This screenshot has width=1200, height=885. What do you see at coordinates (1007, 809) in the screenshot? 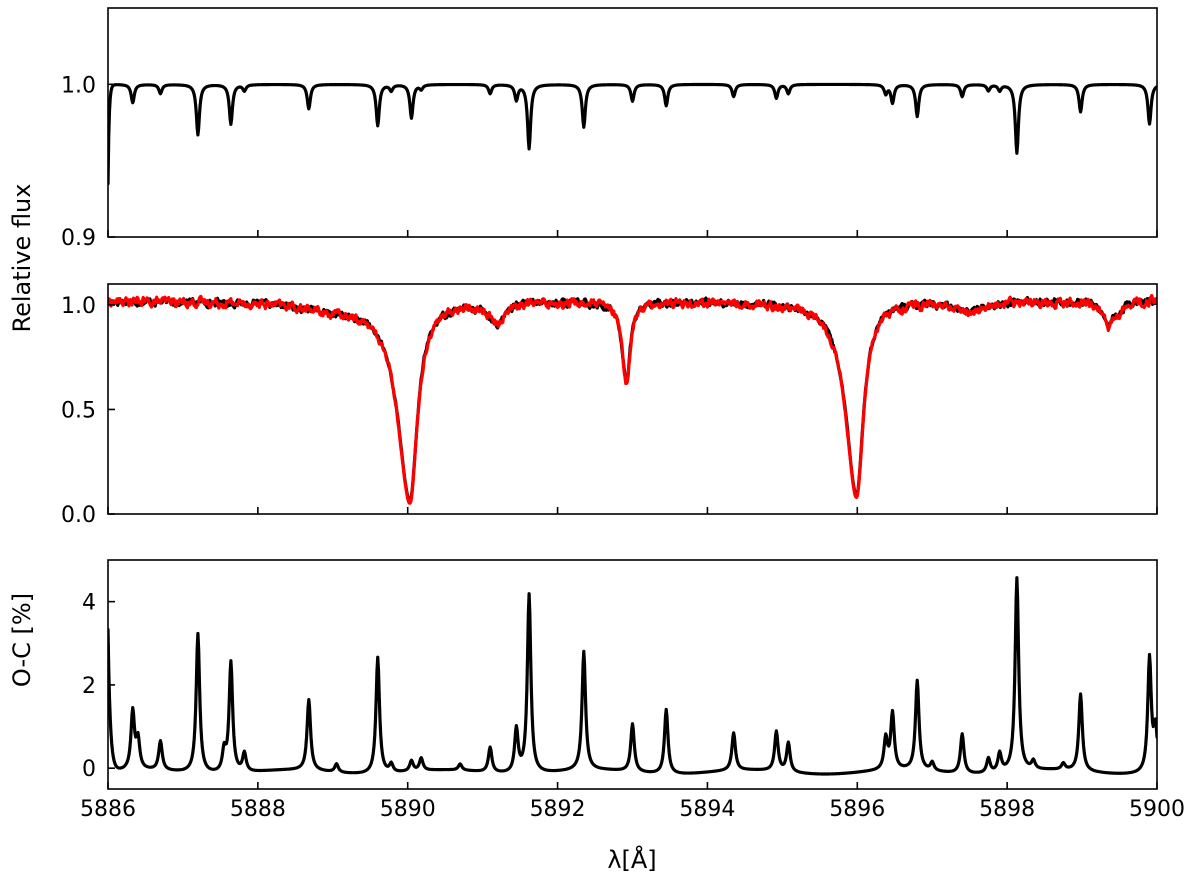
I see `x-tick-label: 5898` at bounding box center [1007, 809].